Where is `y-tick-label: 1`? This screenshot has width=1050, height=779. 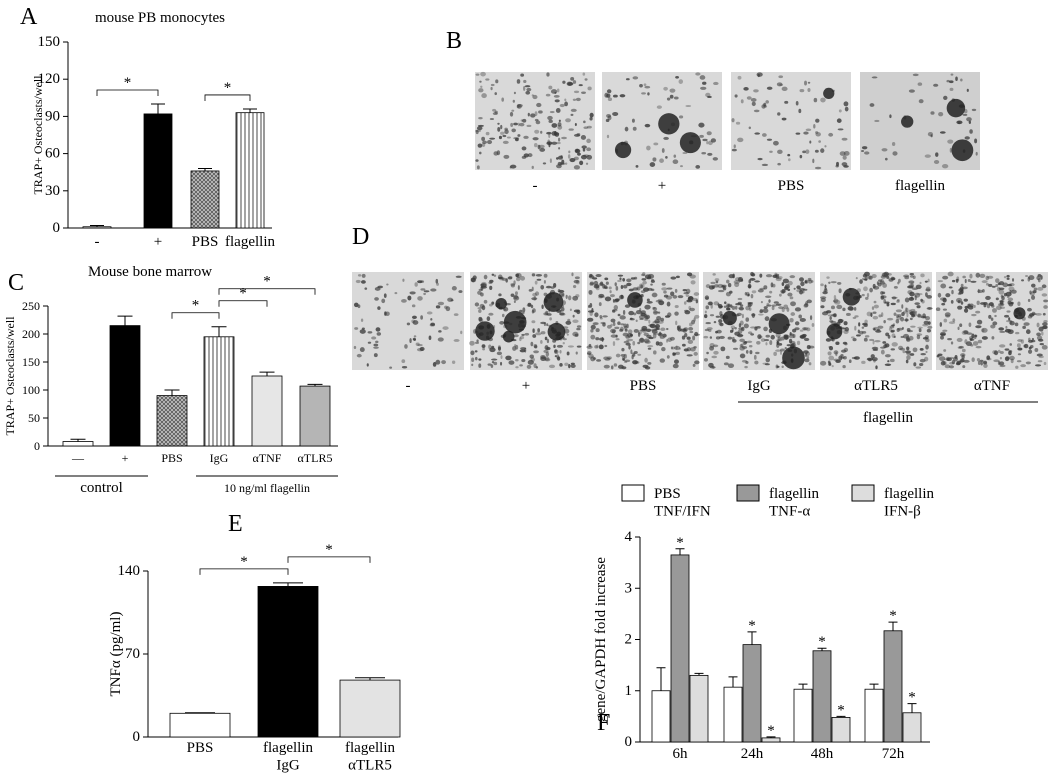 y-tick-label: 1 is located at coordinates (629, 691).